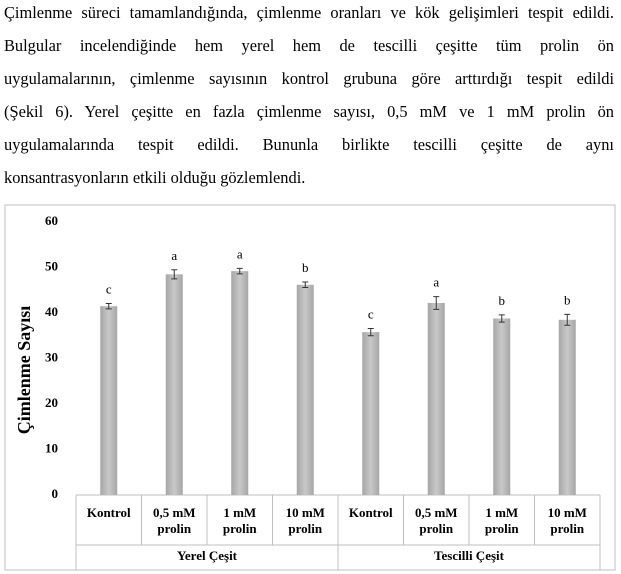 The height and width of the screenshot is (574, 621). Describe the element at coordinates (51, 220) in the screenshot. I see `y-tick-label: 60` at that location.